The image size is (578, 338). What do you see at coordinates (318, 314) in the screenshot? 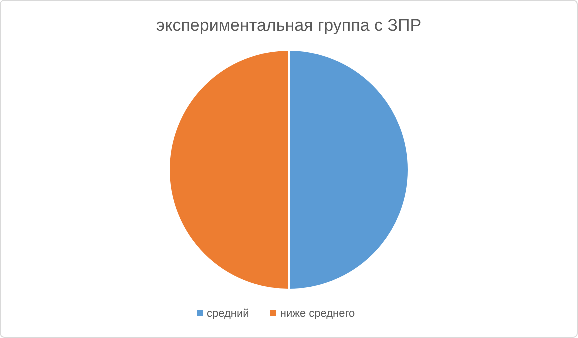
I see `legend-label: ниже среднего` at bounding box center [318, 314].